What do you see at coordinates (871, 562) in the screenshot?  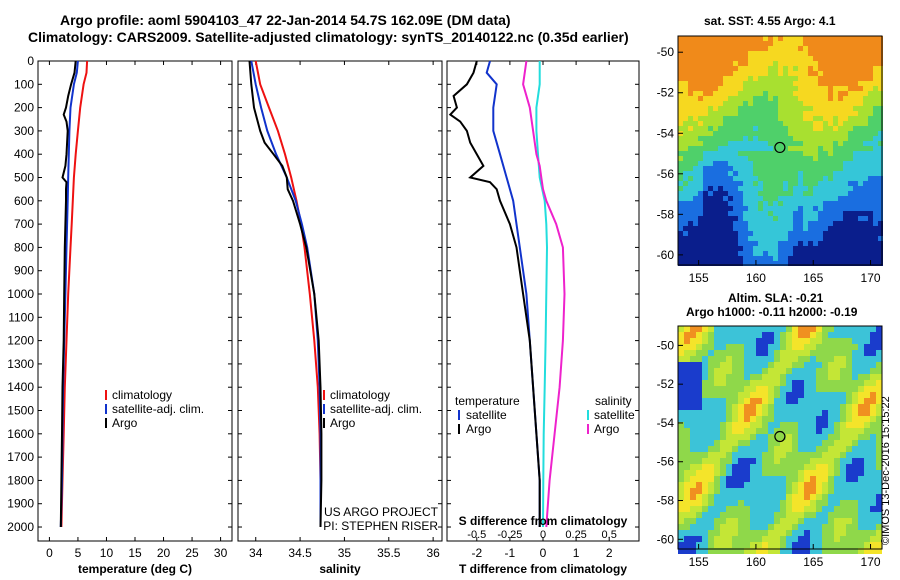 I see `map-x-tick-label: 170` at bounding box center [871, 562].